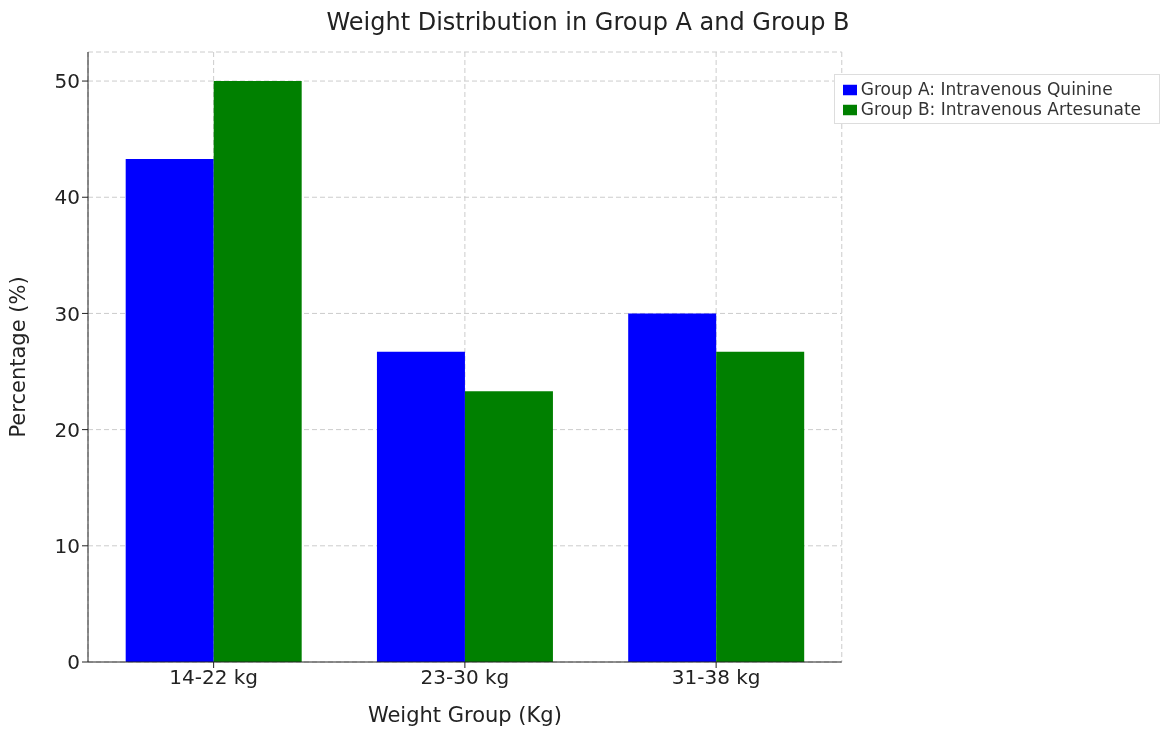 Image resolution: width=1175 pixels, height=741 pixels. Describe the element at coordinates (67, 429) in the screenshot. I see `y-tick-label: 20` at that location.